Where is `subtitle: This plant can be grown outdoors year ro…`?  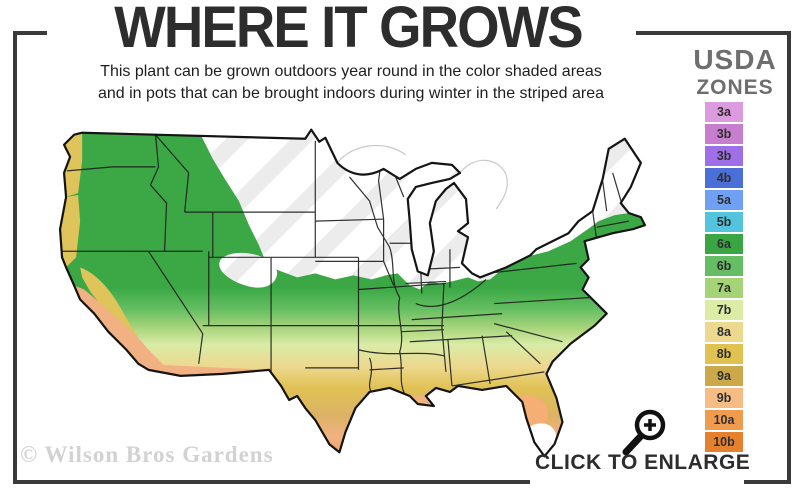
subtitle: This plant can be grown outdoors year ro… is located at coordinates (351, 82).